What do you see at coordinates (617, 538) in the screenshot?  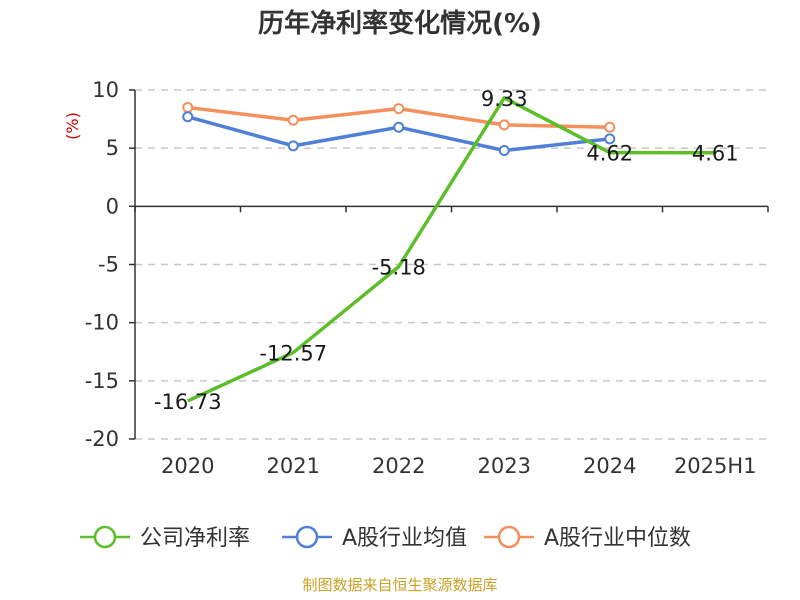 I see `legend-label: A股行业中位数` at bounding box center [617, 538].